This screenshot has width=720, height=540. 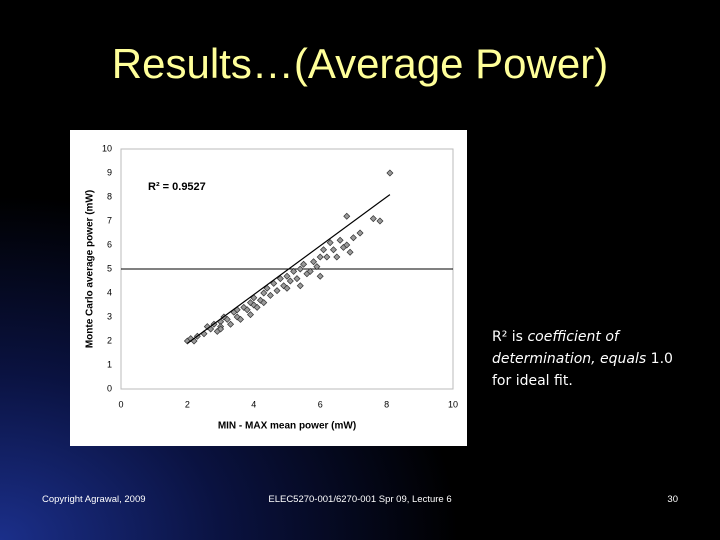 I want to click on y-tick-label: 8, so click(x=109, y=196).